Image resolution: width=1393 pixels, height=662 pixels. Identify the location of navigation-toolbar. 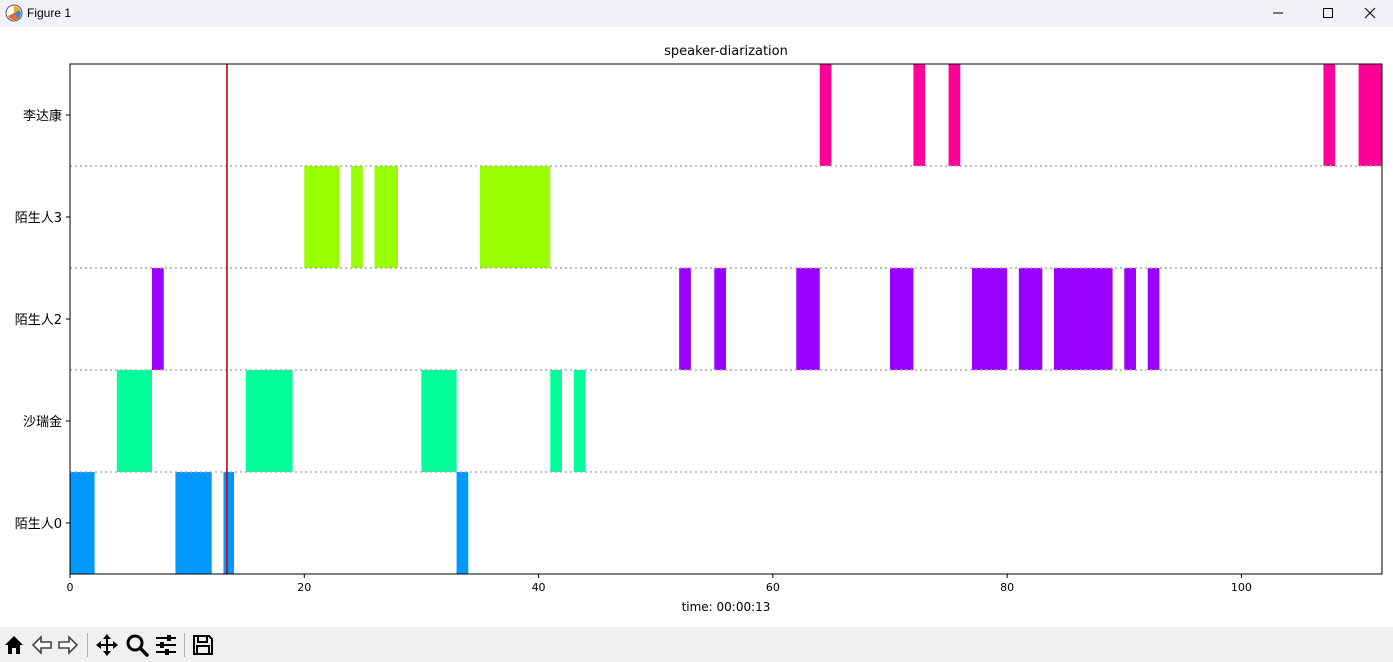
(696, 644).